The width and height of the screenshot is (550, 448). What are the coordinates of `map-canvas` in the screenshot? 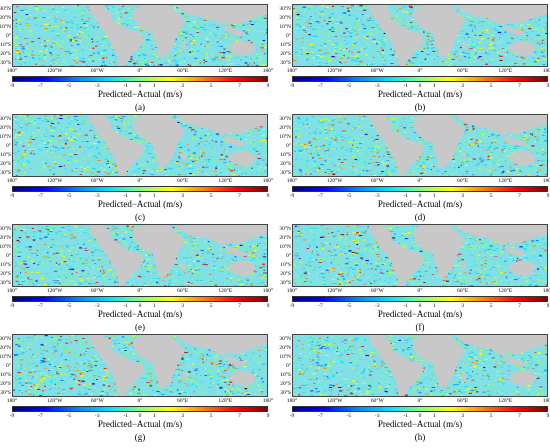 It's located at (420, 255).